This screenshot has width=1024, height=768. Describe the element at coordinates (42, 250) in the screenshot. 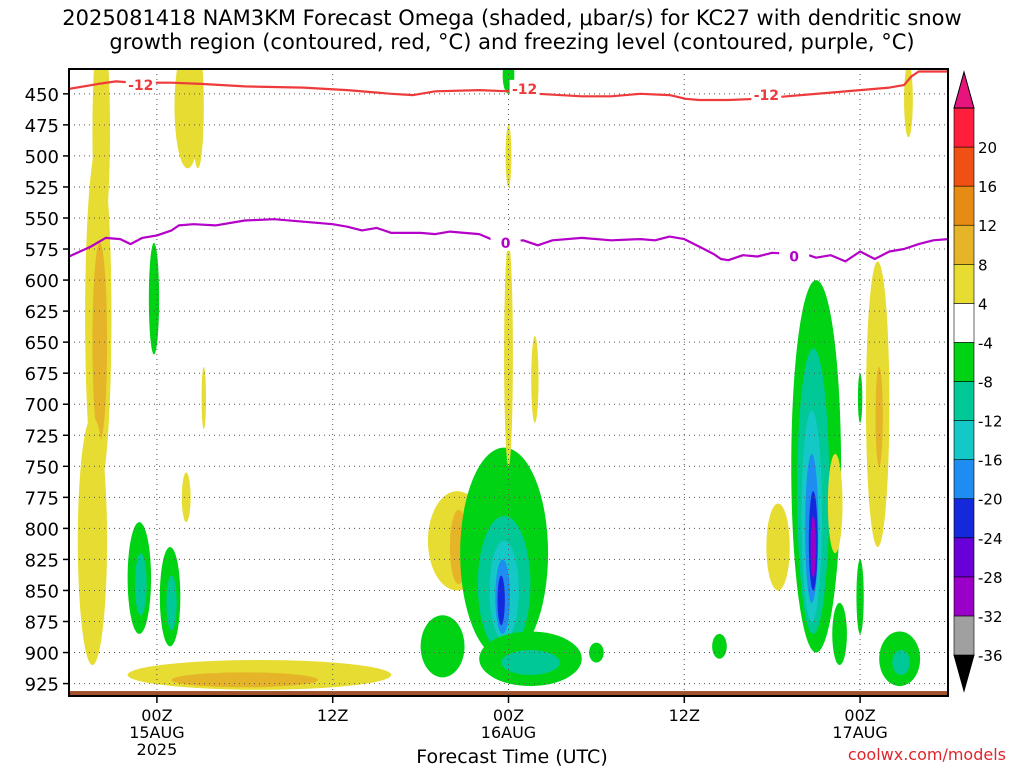

I see `y-tick-label: 575` at that location.